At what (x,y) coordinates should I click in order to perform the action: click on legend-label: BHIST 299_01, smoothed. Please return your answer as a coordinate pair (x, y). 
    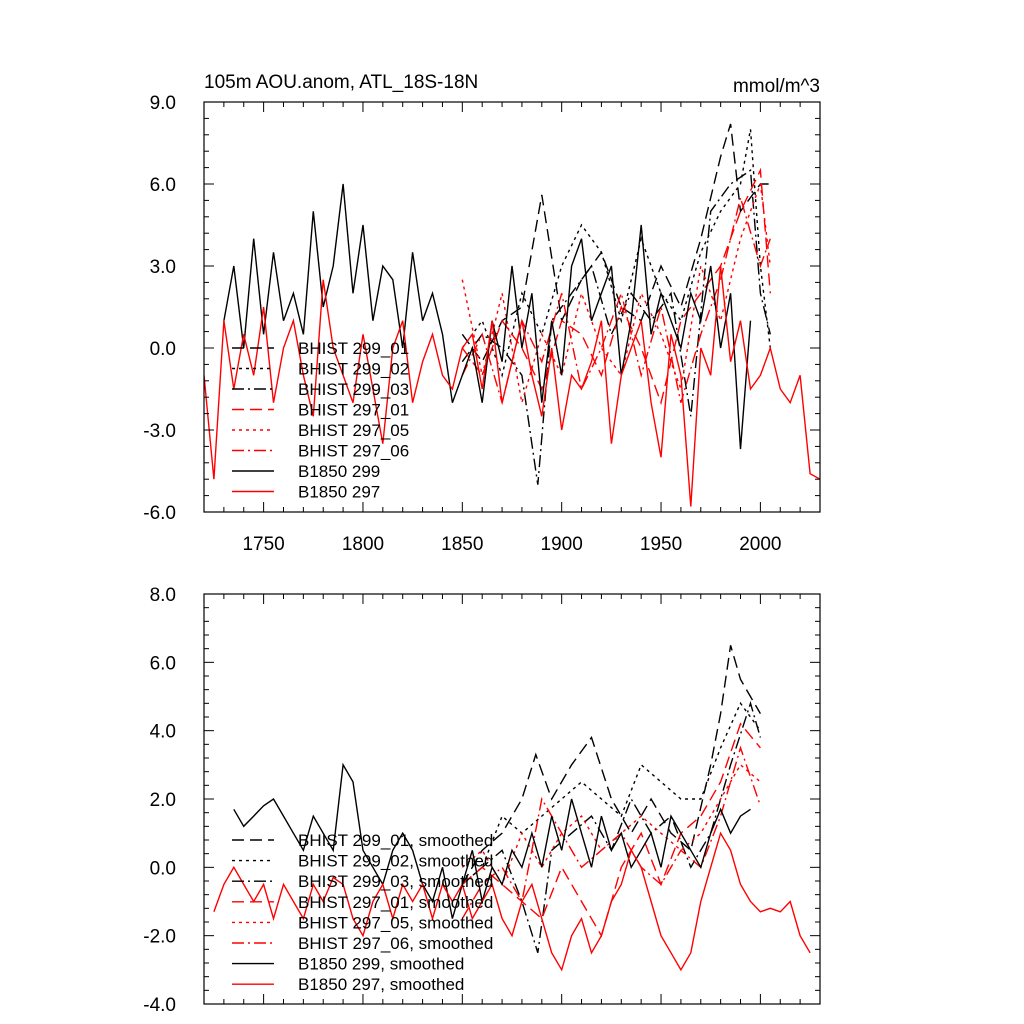
    Looking at the image, I should click on (395, 840).